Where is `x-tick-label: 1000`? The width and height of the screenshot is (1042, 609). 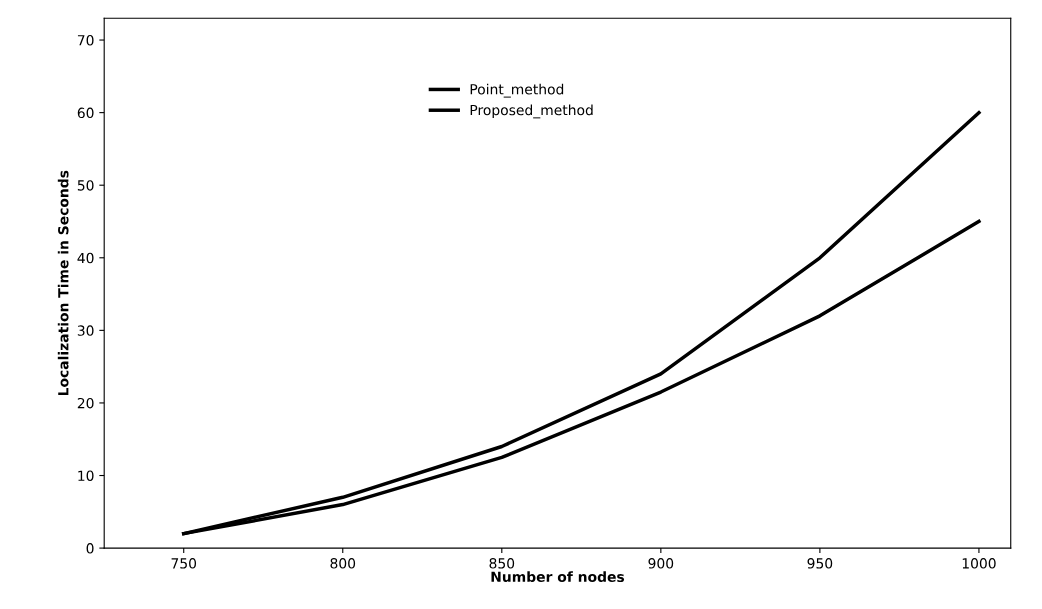
x-tick-label: 1000 is located at coordinates (979, 563).